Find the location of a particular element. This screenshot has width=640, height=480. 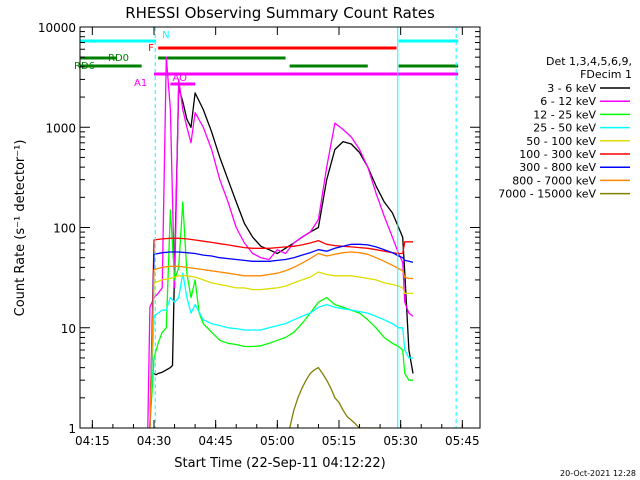

legend-entry-800-7000-kev: 800 - 7000 keV is located at coordinates (554, 180).